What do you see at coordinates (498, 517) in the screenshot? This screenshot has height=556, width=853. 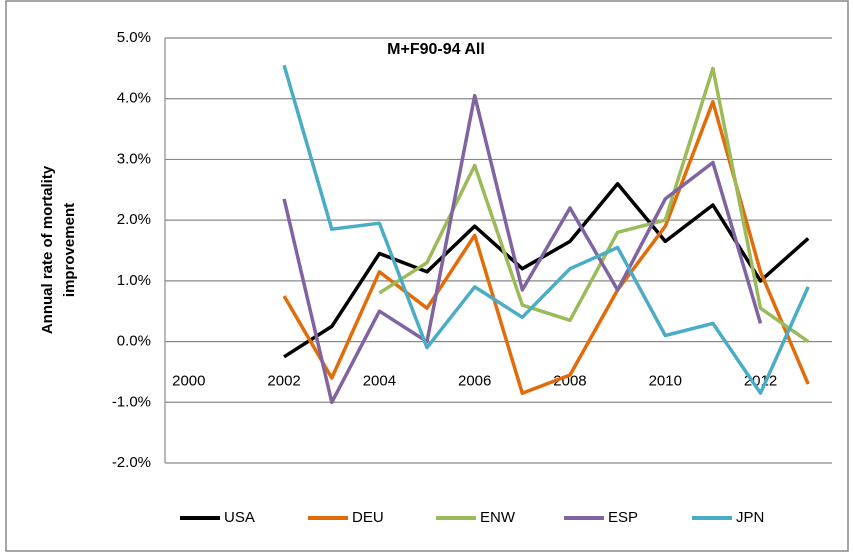 I see `legend-label: ENW` at bounding box center [498, 517].